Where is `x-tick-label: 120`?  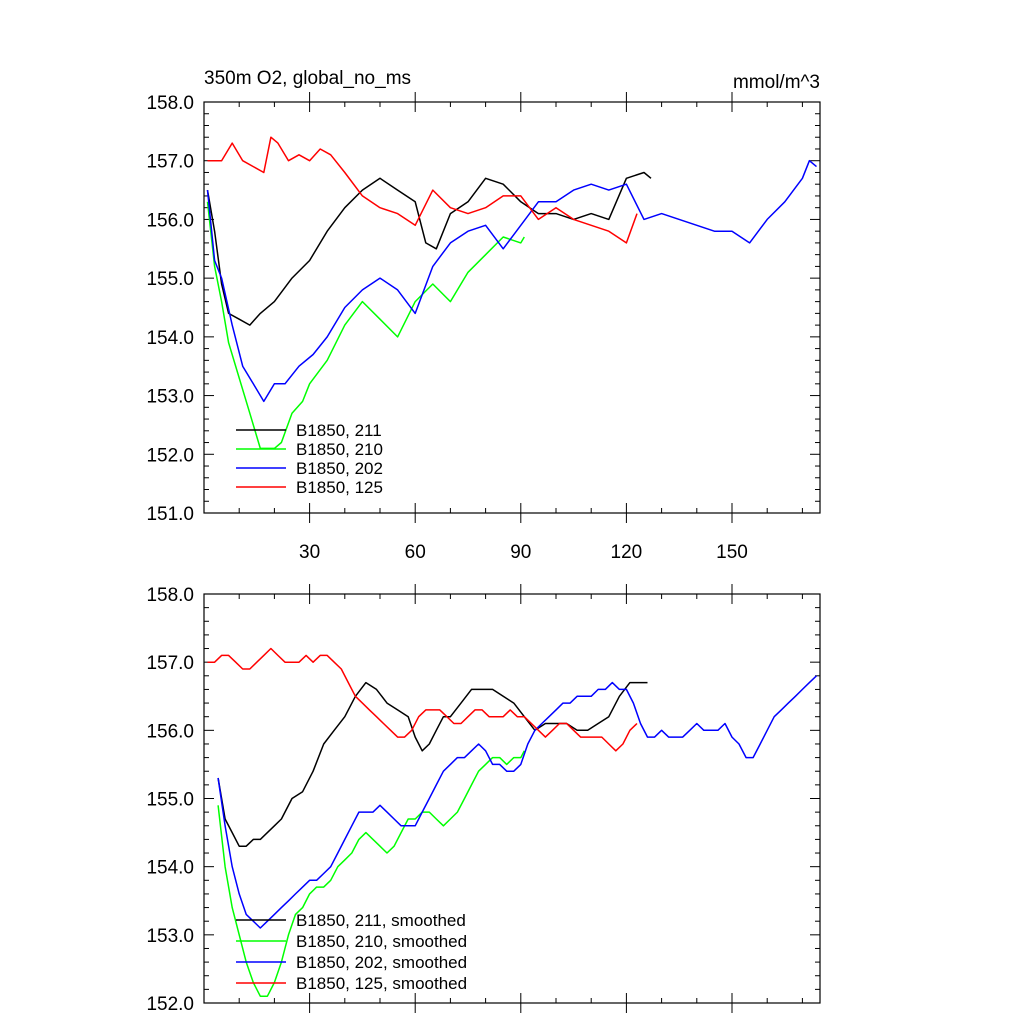 x-tick-label: 120 is located at coordinates (627, 552).